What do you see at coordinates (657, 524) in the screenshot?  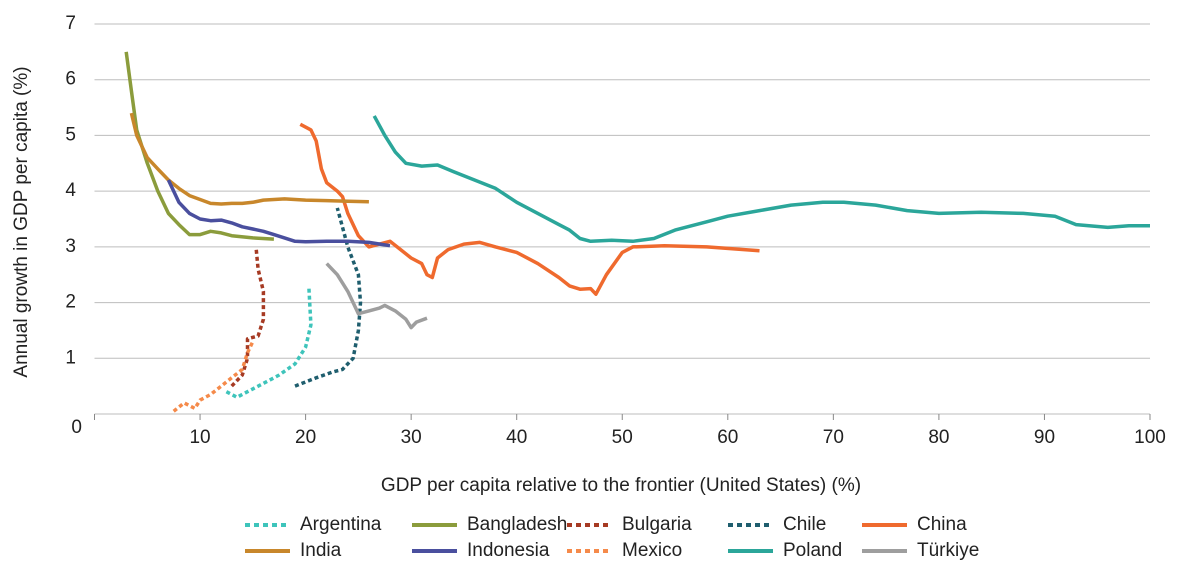 I see `legend-label: Bulgaria` at bounding box center [657, 524].